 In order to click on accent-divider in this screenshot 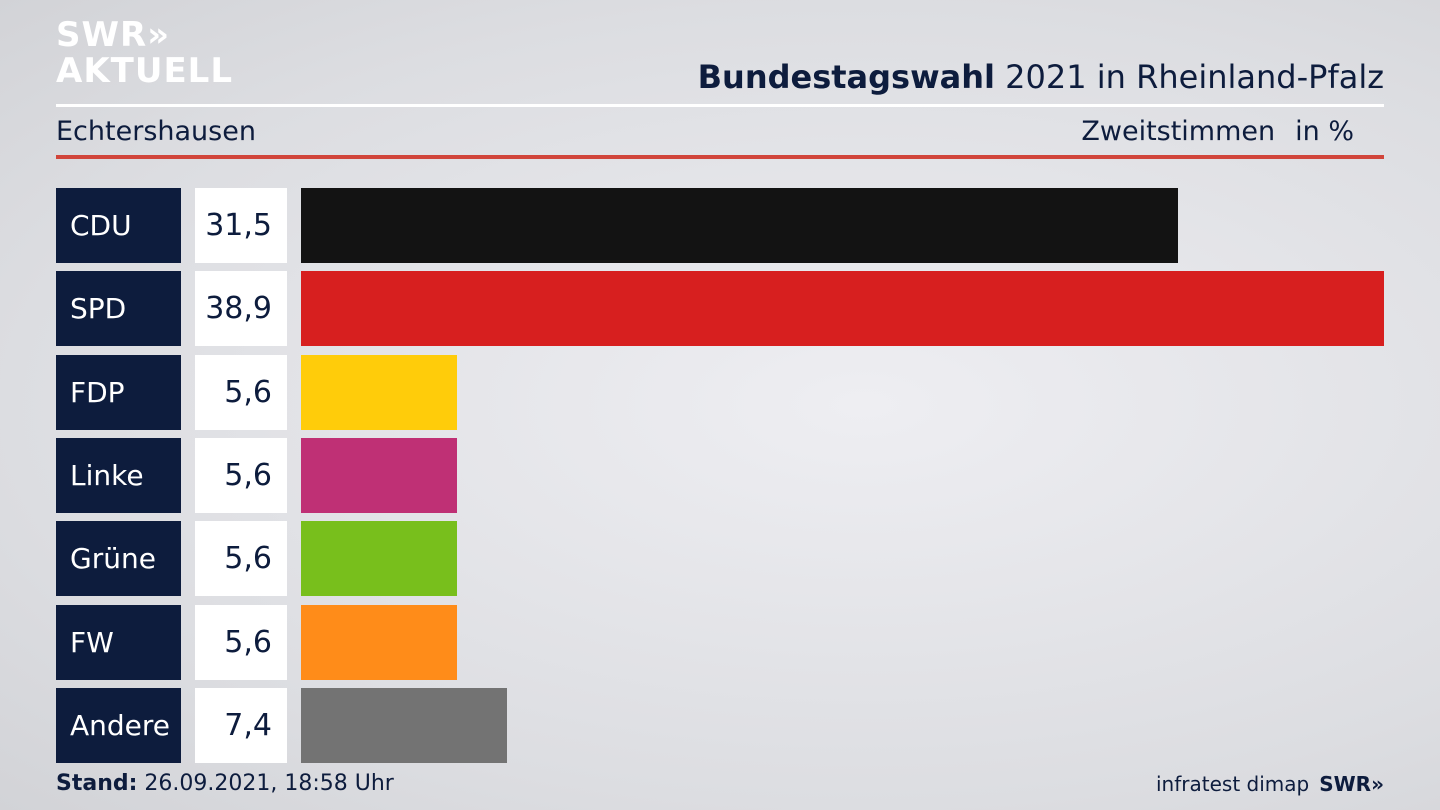, I will do `click(720, 157)`.